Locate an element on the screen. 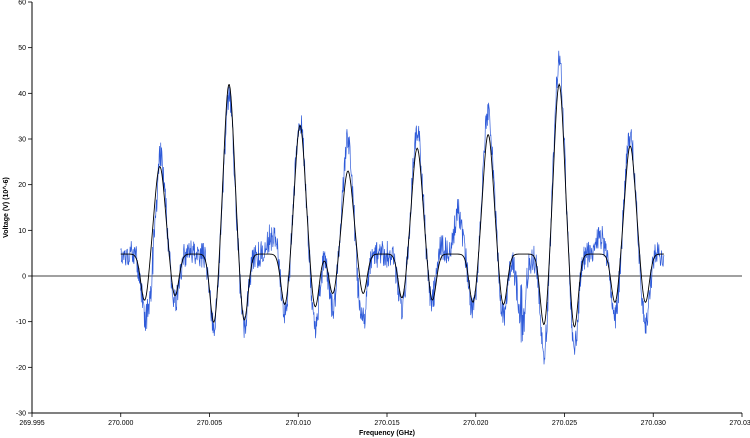 This screenshot has height=438, width=750. y-axis-title: Voltage (V) (10^-6) is located at coordinates (6, 207).